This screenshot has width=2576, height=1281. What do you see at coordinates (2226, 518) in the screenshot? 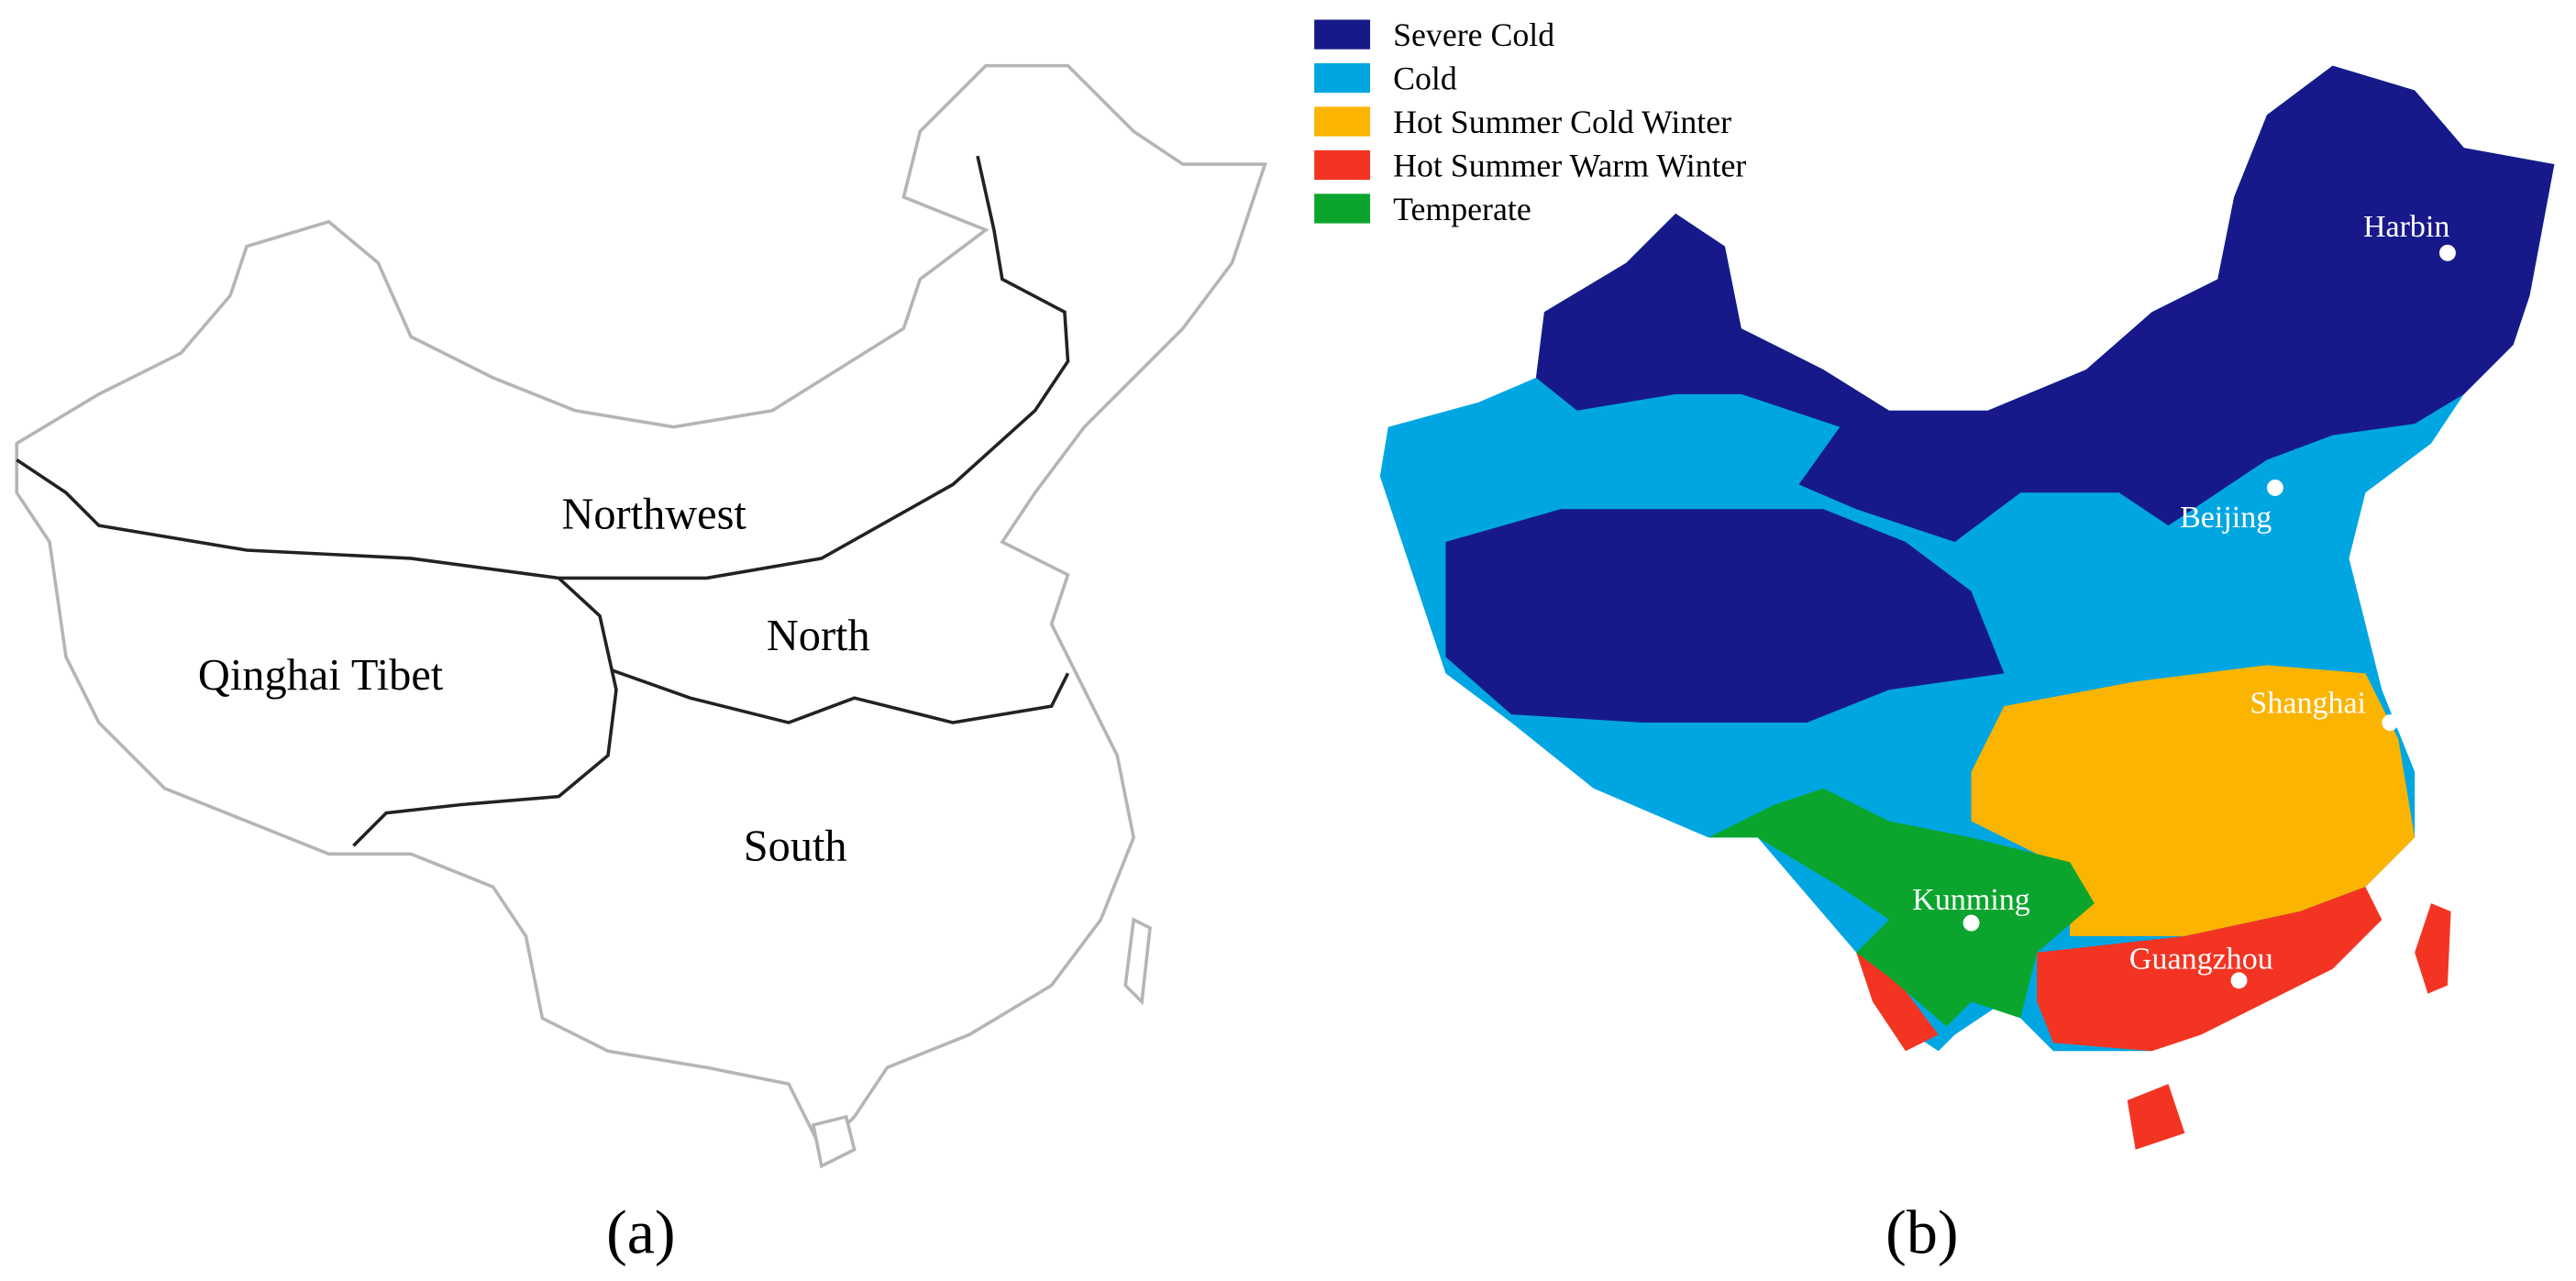
I see `city-label: Beijing` at bounding box center [2226, 518].